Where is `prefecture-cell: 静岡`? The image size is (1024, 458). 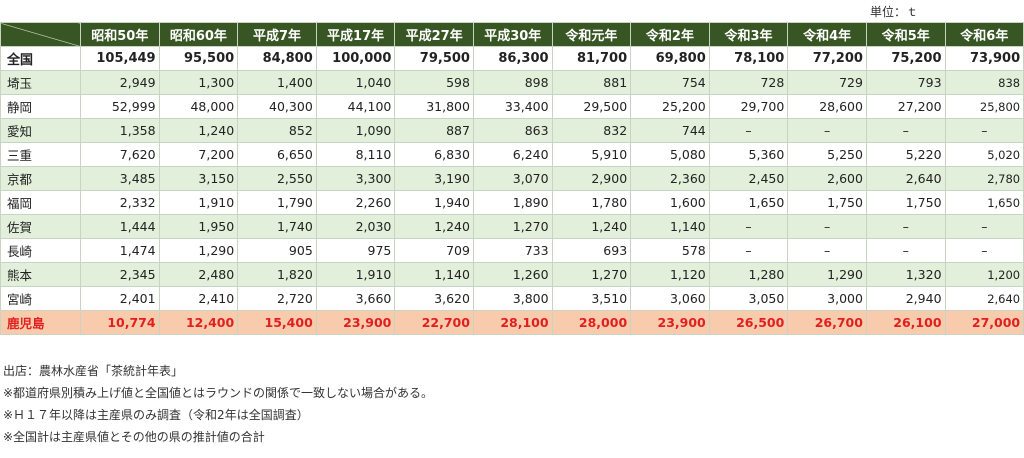 prefecture-cell: 静岡 is located at coordinates (40, 106).